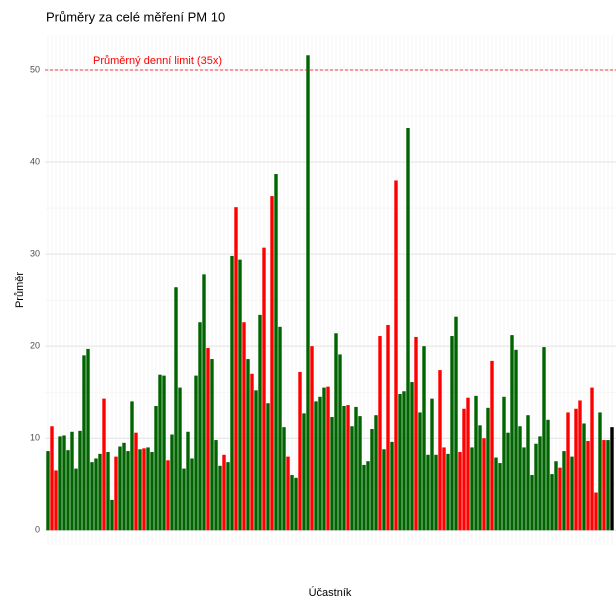 The width and height of the screenshot is (616, 603). What do you see at coordinates (330, 592) in the screenshot?
I see `x-axis-title: Účastník` at bounding box center [330, 592].